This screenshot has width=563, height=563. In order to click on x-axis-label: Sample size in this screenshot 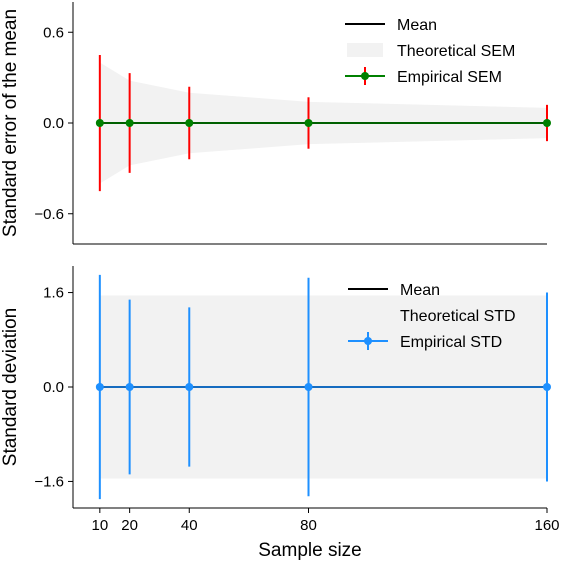, I will do `click(310, 550)`.